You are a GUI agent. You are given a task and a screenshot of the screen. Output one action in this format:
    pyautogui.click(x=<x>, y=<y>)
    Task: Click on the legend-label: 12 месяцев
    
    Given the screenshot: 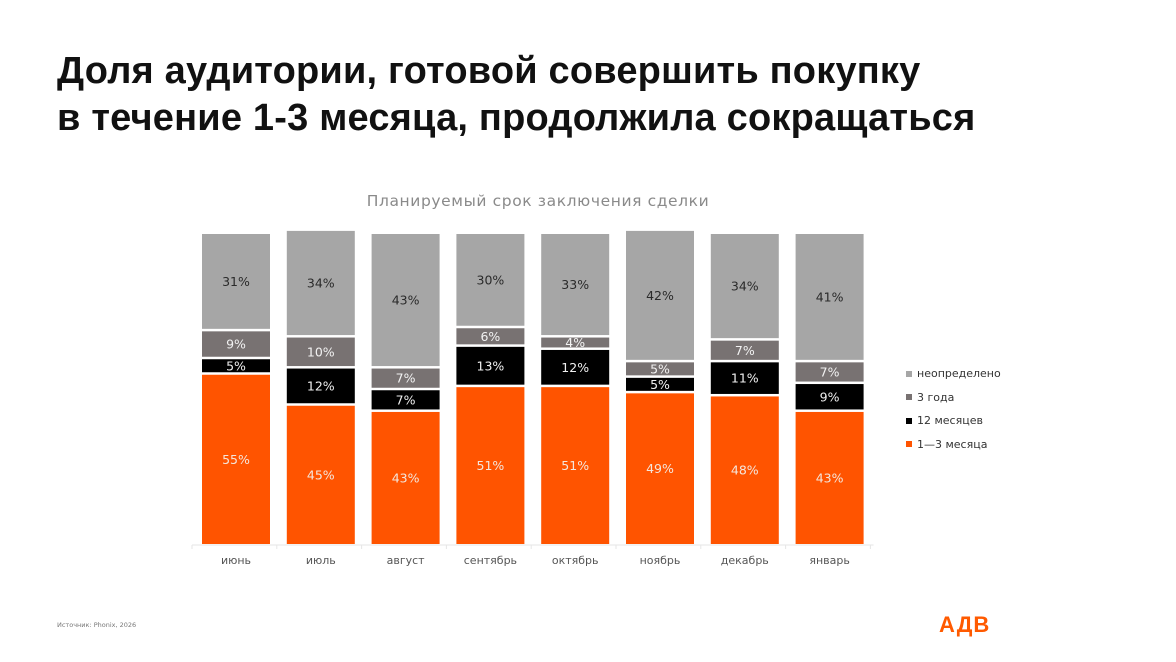 What is the action you would take?
    pyautogui.click(x=950, y=421)
    